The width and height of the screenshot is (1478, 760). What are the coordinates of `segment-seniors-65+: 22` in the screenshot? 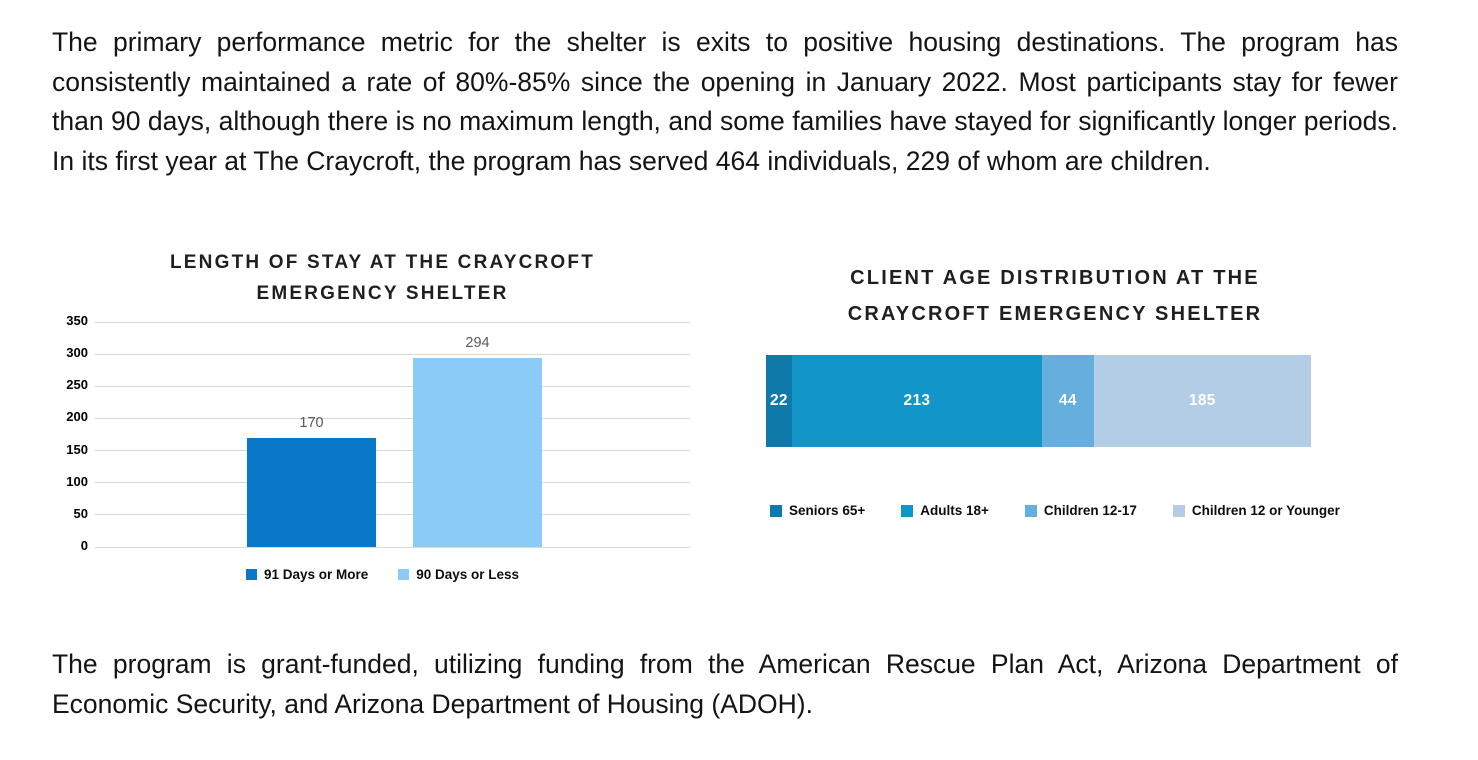 It's located at (779, 401).